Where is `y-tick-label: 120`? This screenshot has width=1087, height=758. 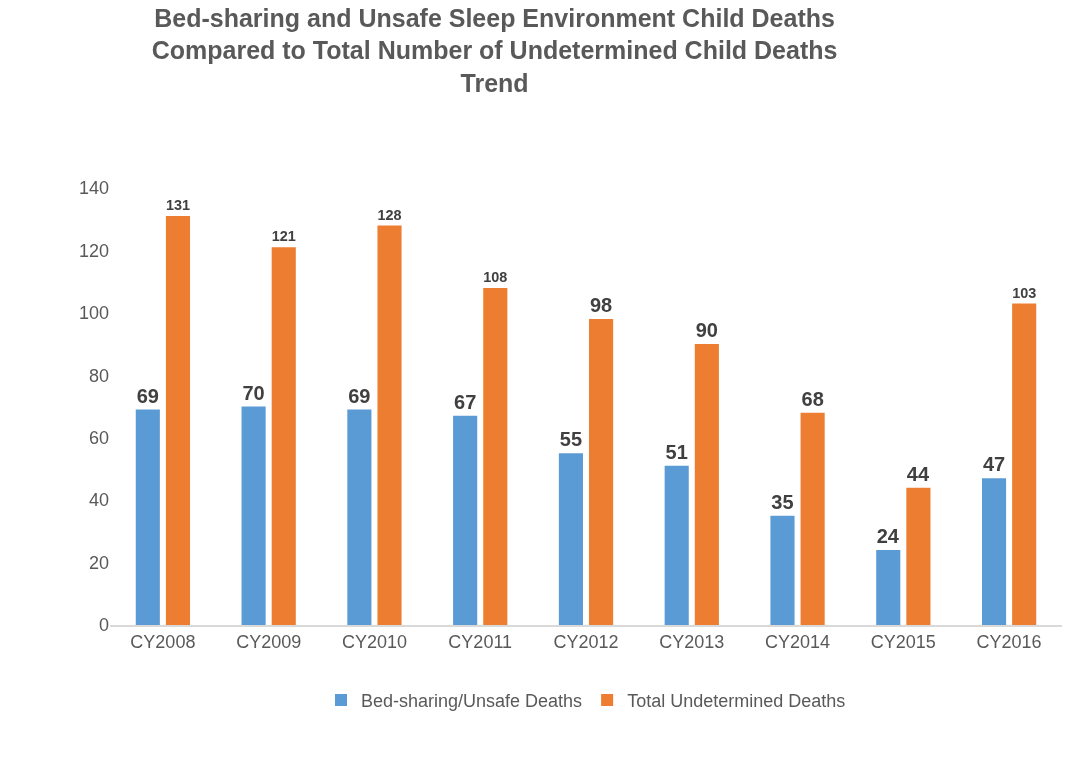
y-tick-label: 120 is located at coordinates (93, 250).